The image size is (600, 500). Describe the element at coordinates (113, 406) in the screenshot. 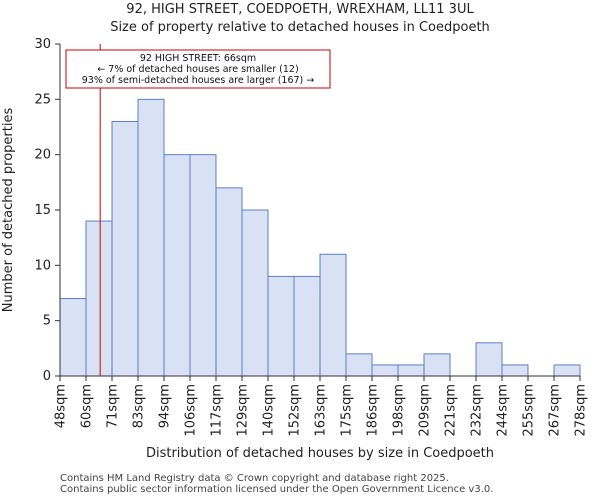

I see `x-tick-label: 71sqm` at that location.